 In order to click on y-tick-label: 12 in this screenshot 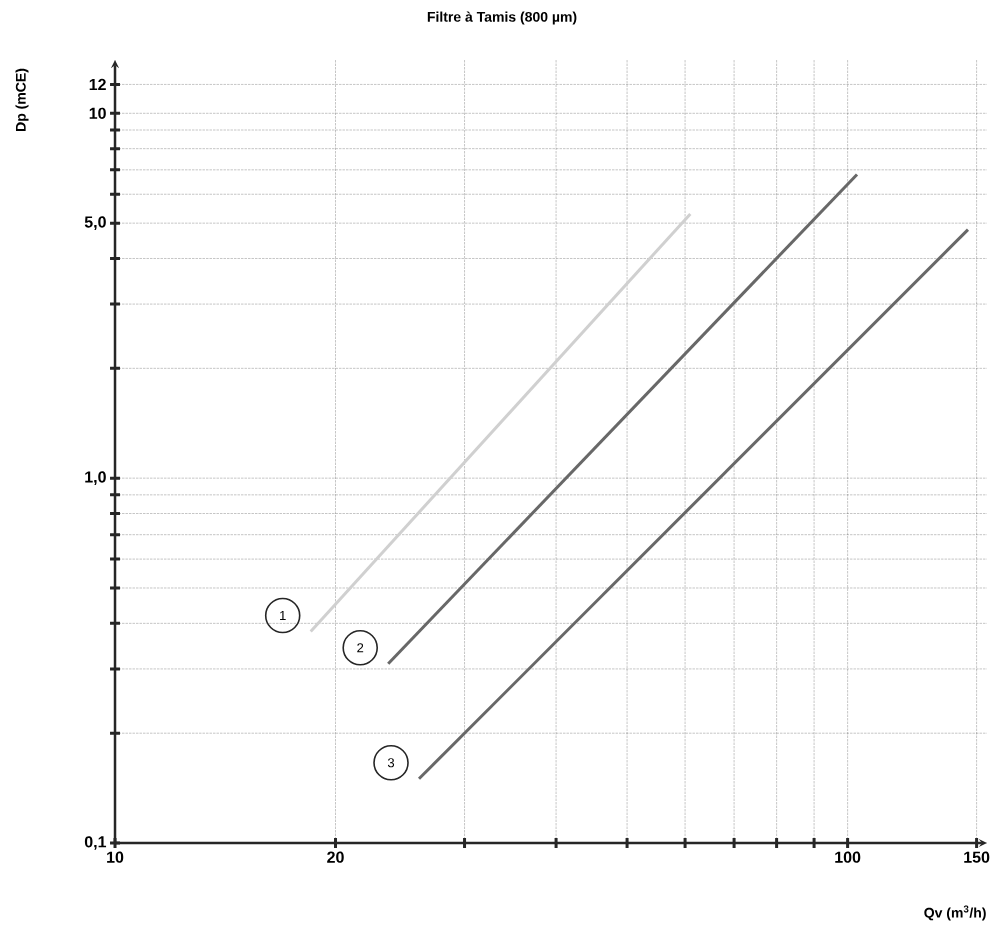, I will do `click(97, 84)`.